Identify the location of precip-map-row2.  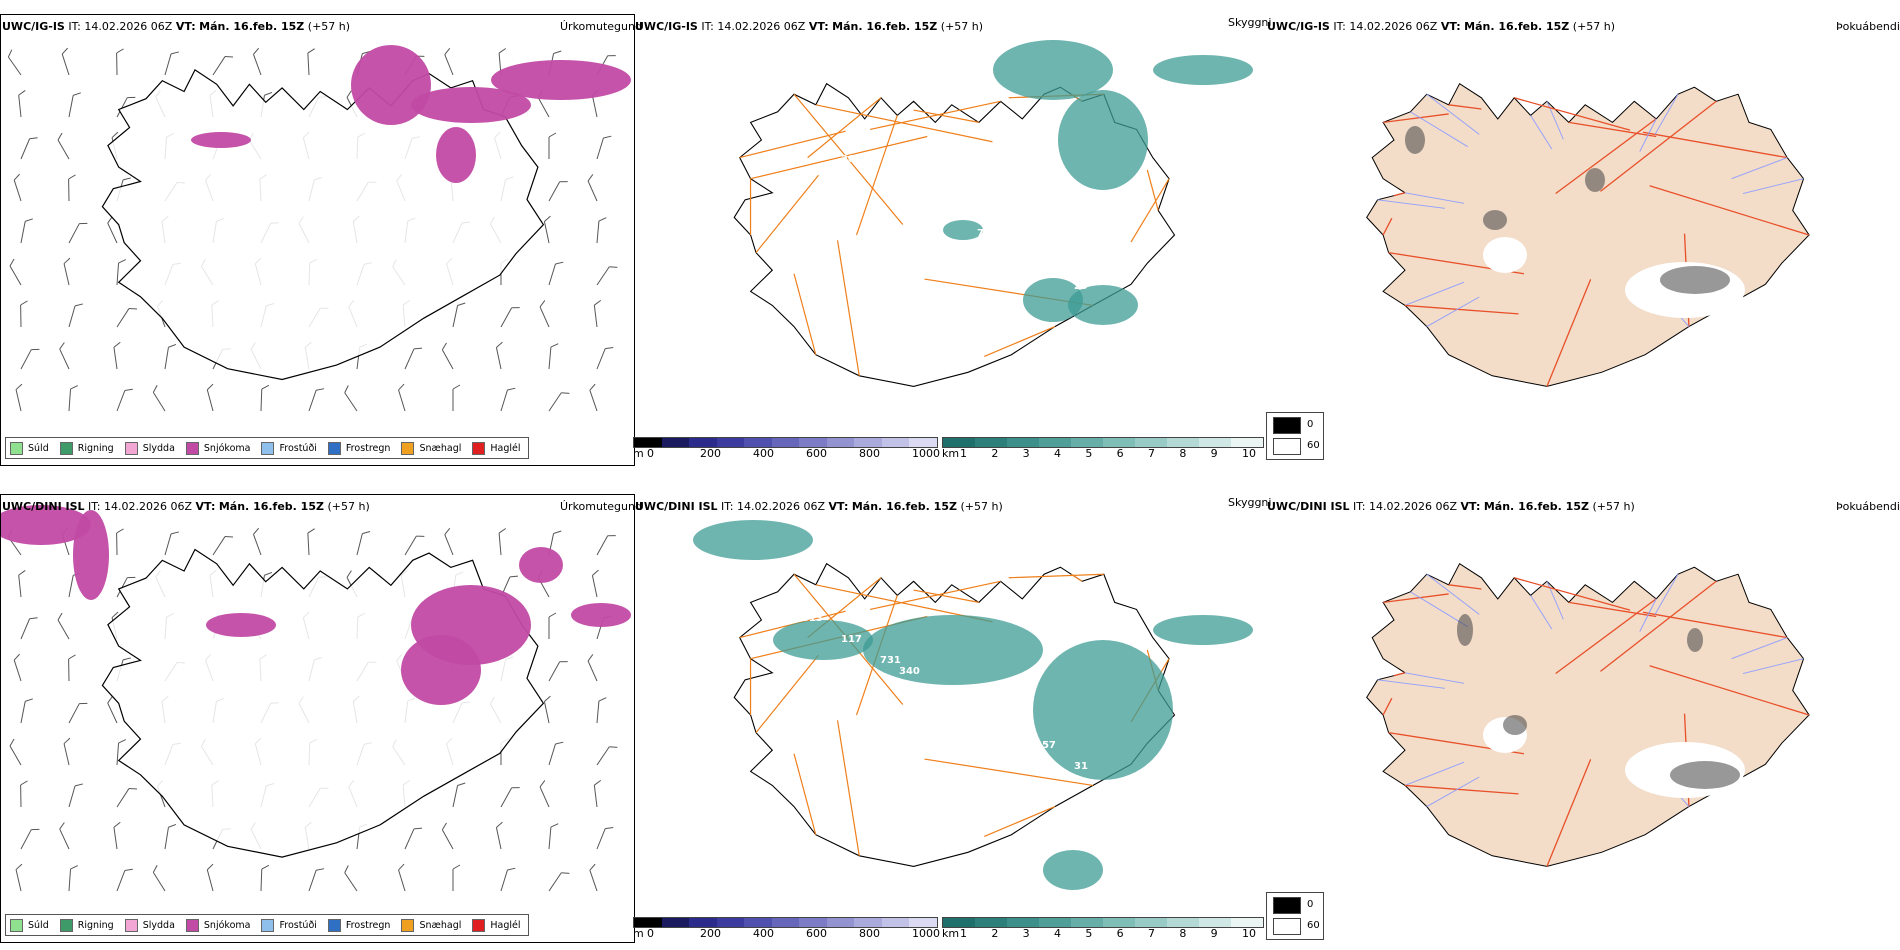
(316, 698).